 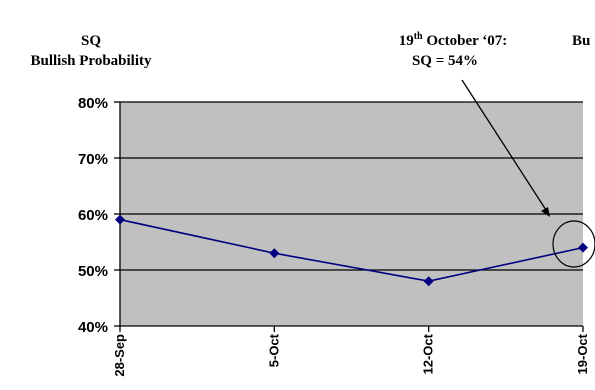 I want to click on annotation-text-line-1: 19th October ‘07:, so click(x=453, y=40).